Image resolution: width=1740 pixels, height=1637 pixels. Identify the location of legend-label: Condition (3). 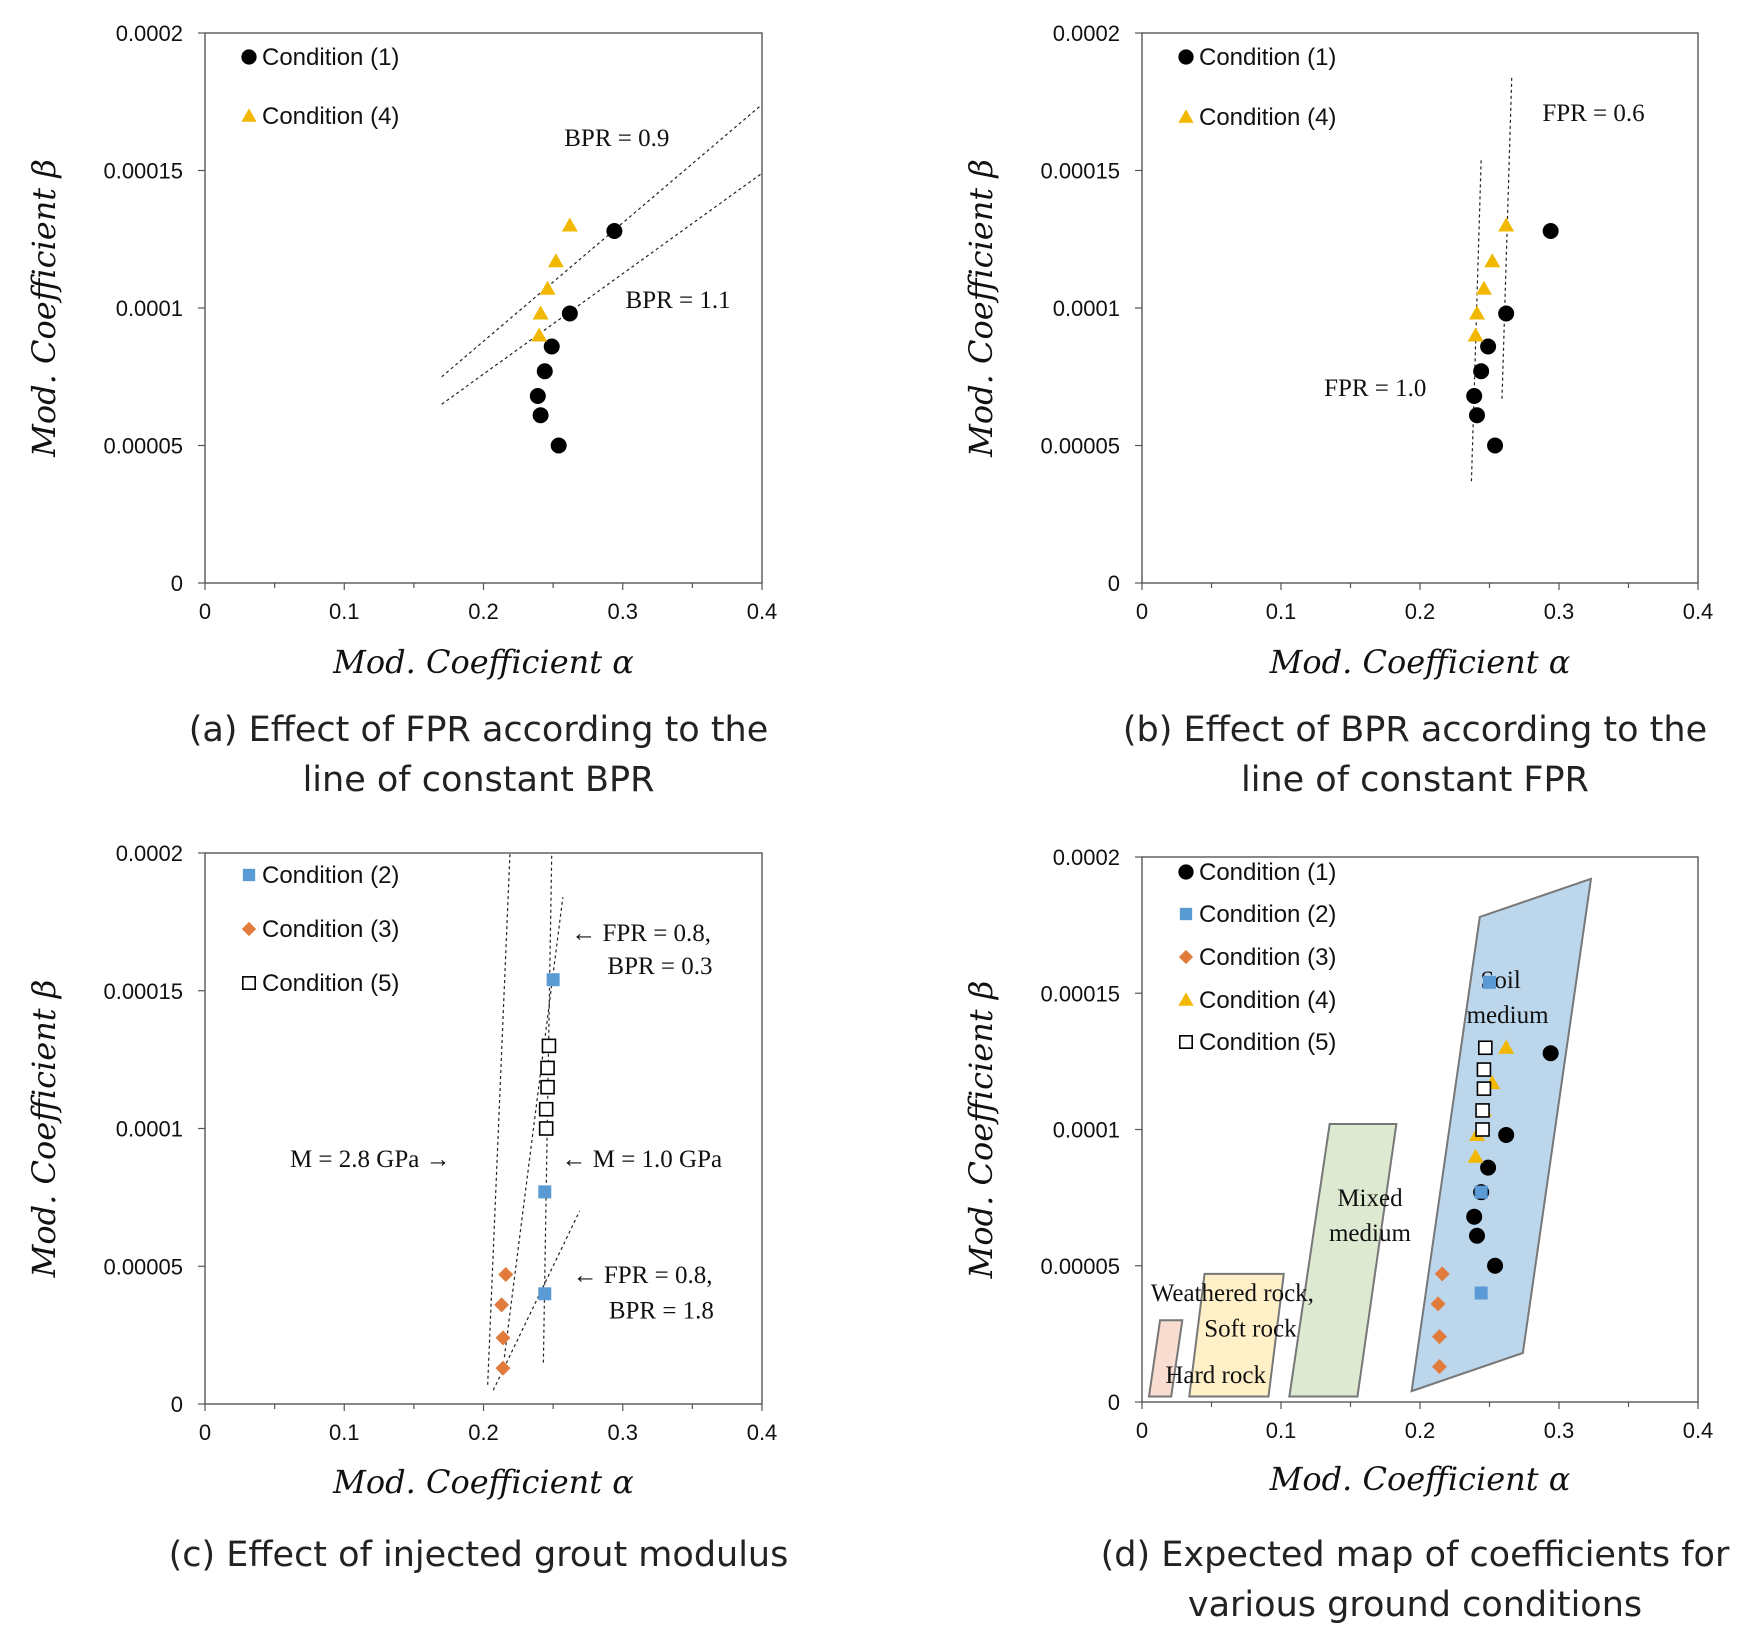
(330, 929).